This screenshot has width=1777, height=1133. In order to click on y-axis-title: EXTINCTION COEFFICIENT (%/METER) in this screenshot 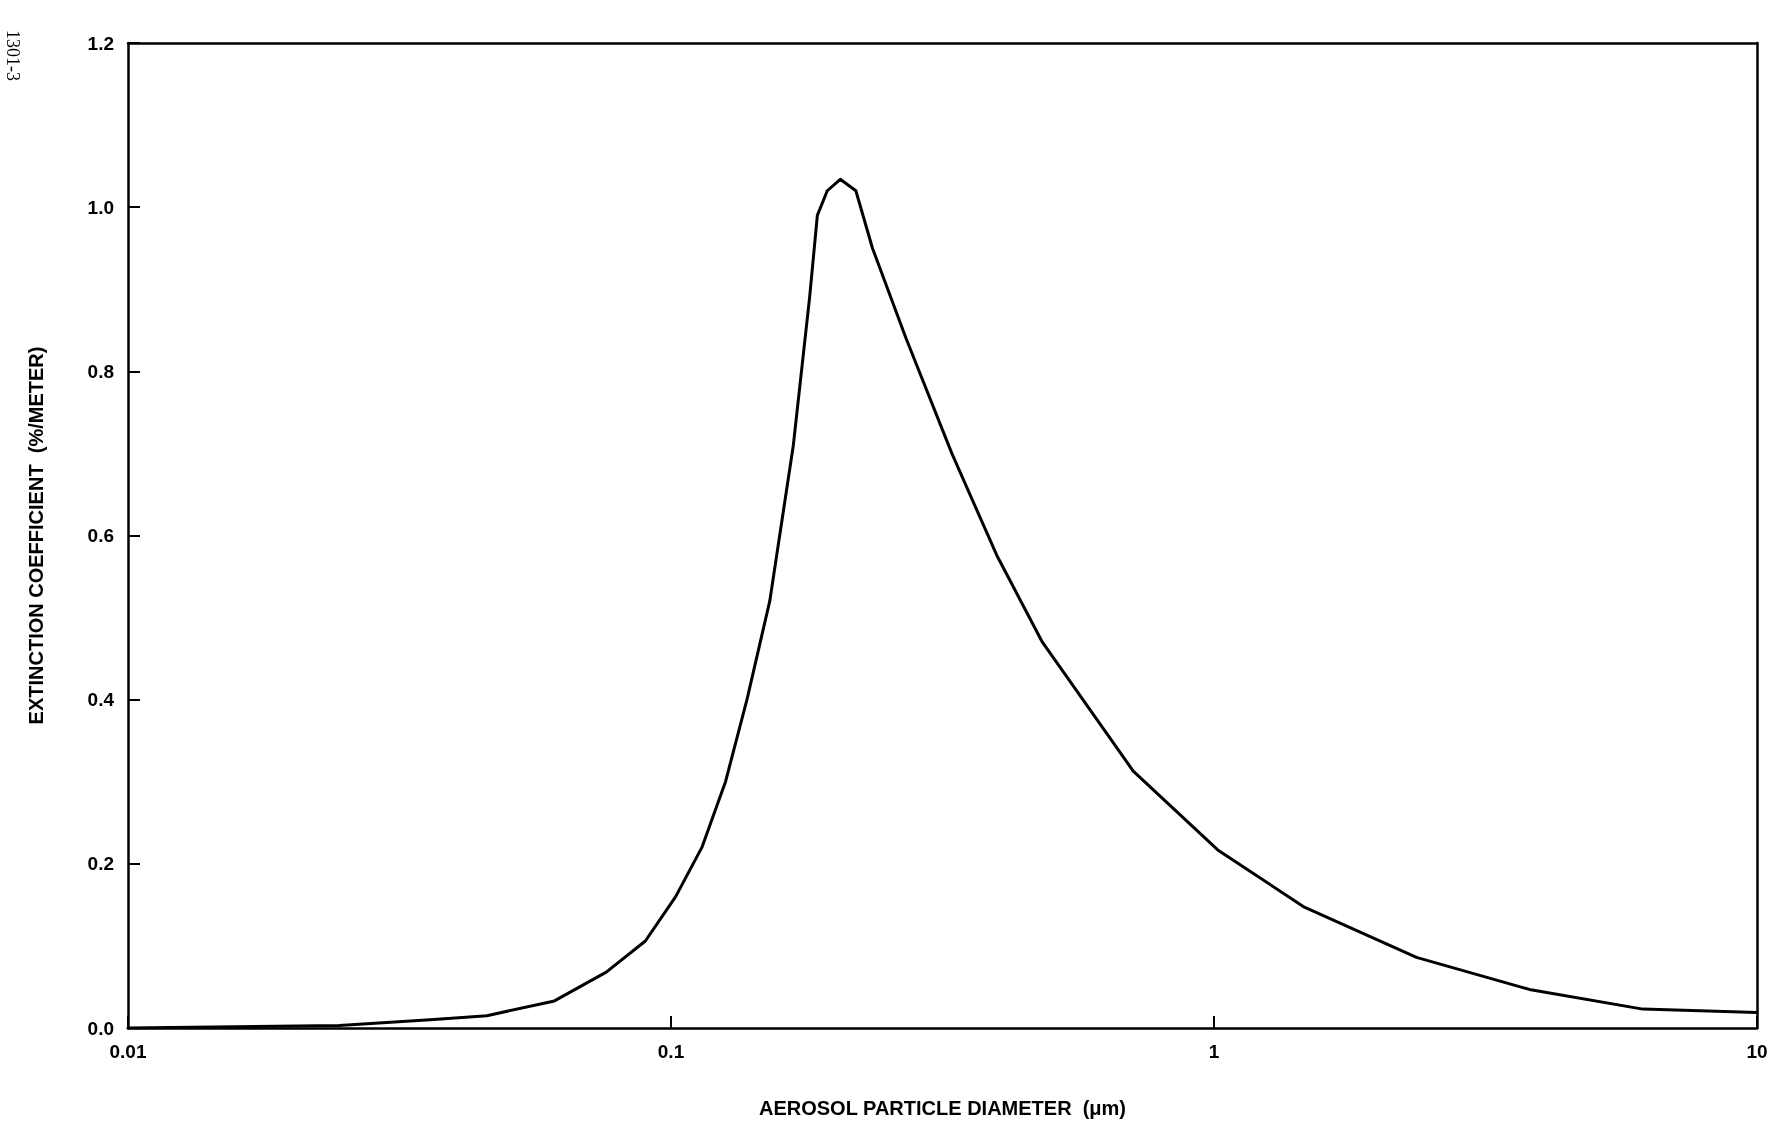, I will do `click(36, 535)`.